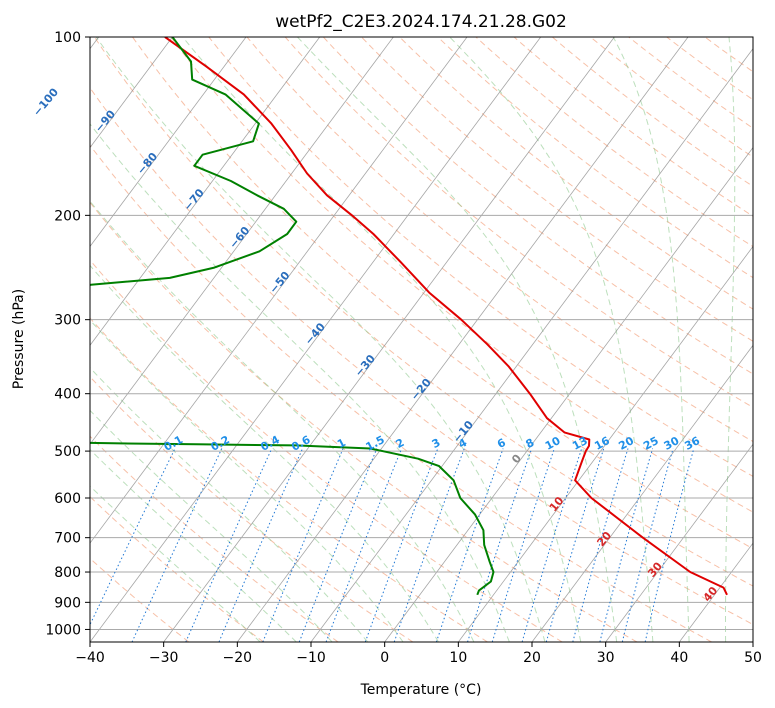  I want to click on mixing-ratio-label: 16, so click(602, 443).